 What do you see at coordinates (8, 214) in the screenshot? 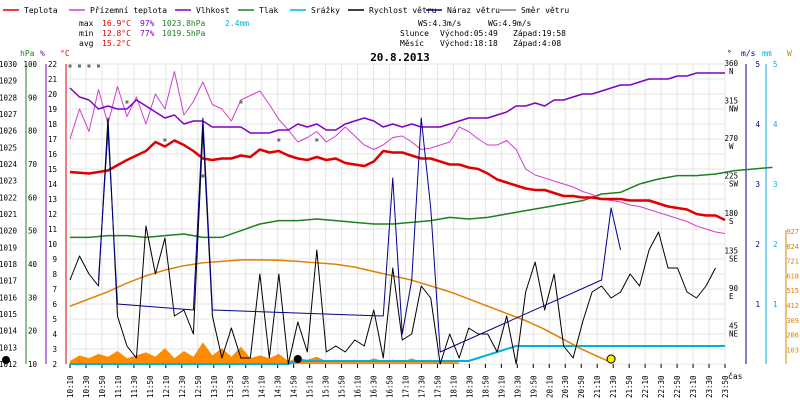
I see `pressure-axis-tick: 1021` at bounding box center [8, 214].